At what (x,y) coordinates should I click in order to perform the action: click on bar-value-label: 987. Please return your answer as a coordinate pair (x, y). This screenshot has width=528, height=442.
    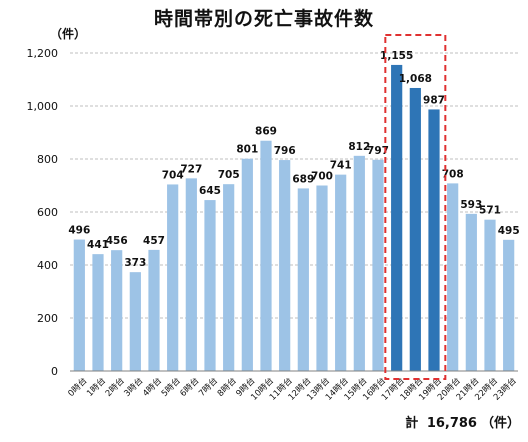
    Looking at the image, I should click on (434, 100).